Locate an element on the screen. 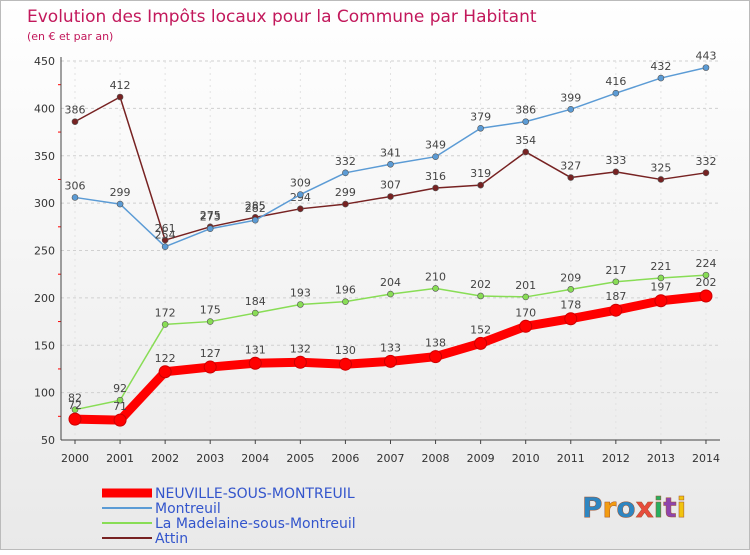 The height and width of the screenshot is (555, 750). data-label: 275 is located at coordinates (210, 215).